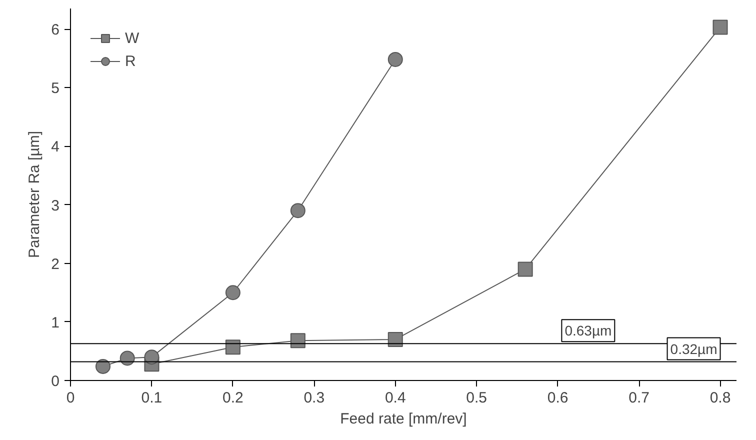 The image size is (756, 440). Describe the element at coordinates (55, 381) in the screenshot. I see `y-tick-label: 0` at that location.